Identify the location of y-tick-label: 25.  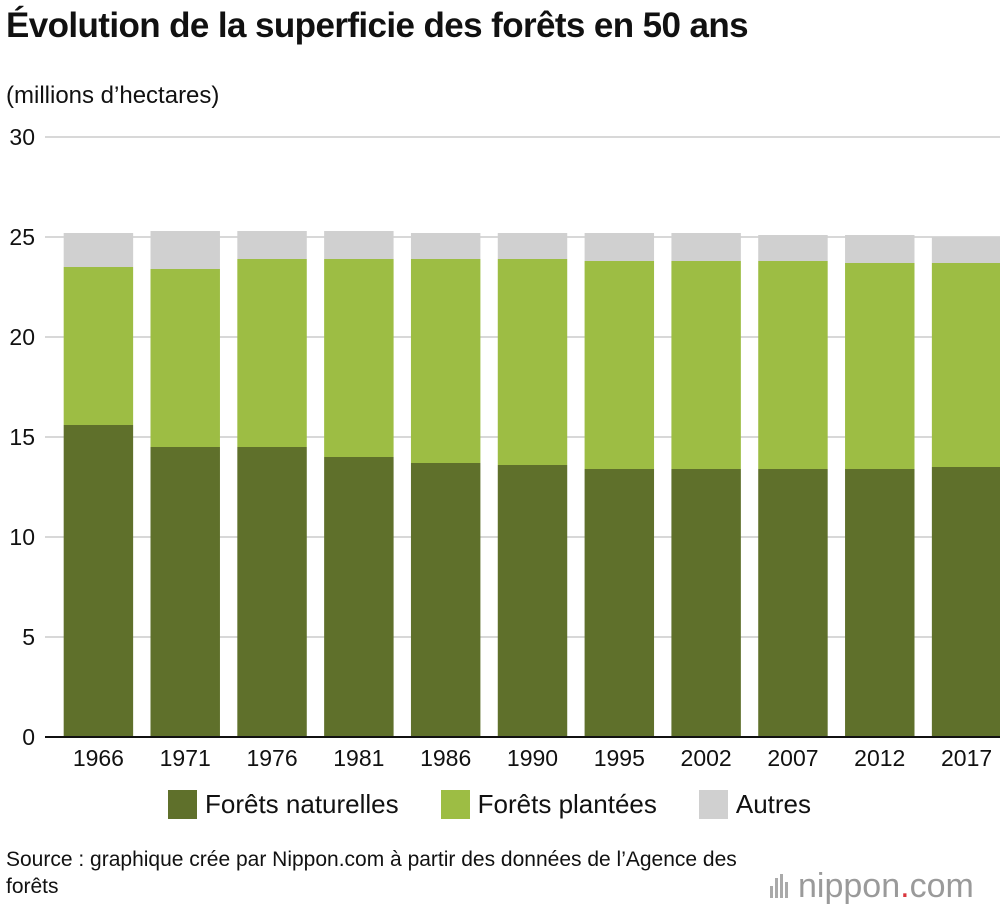
(22, 237).